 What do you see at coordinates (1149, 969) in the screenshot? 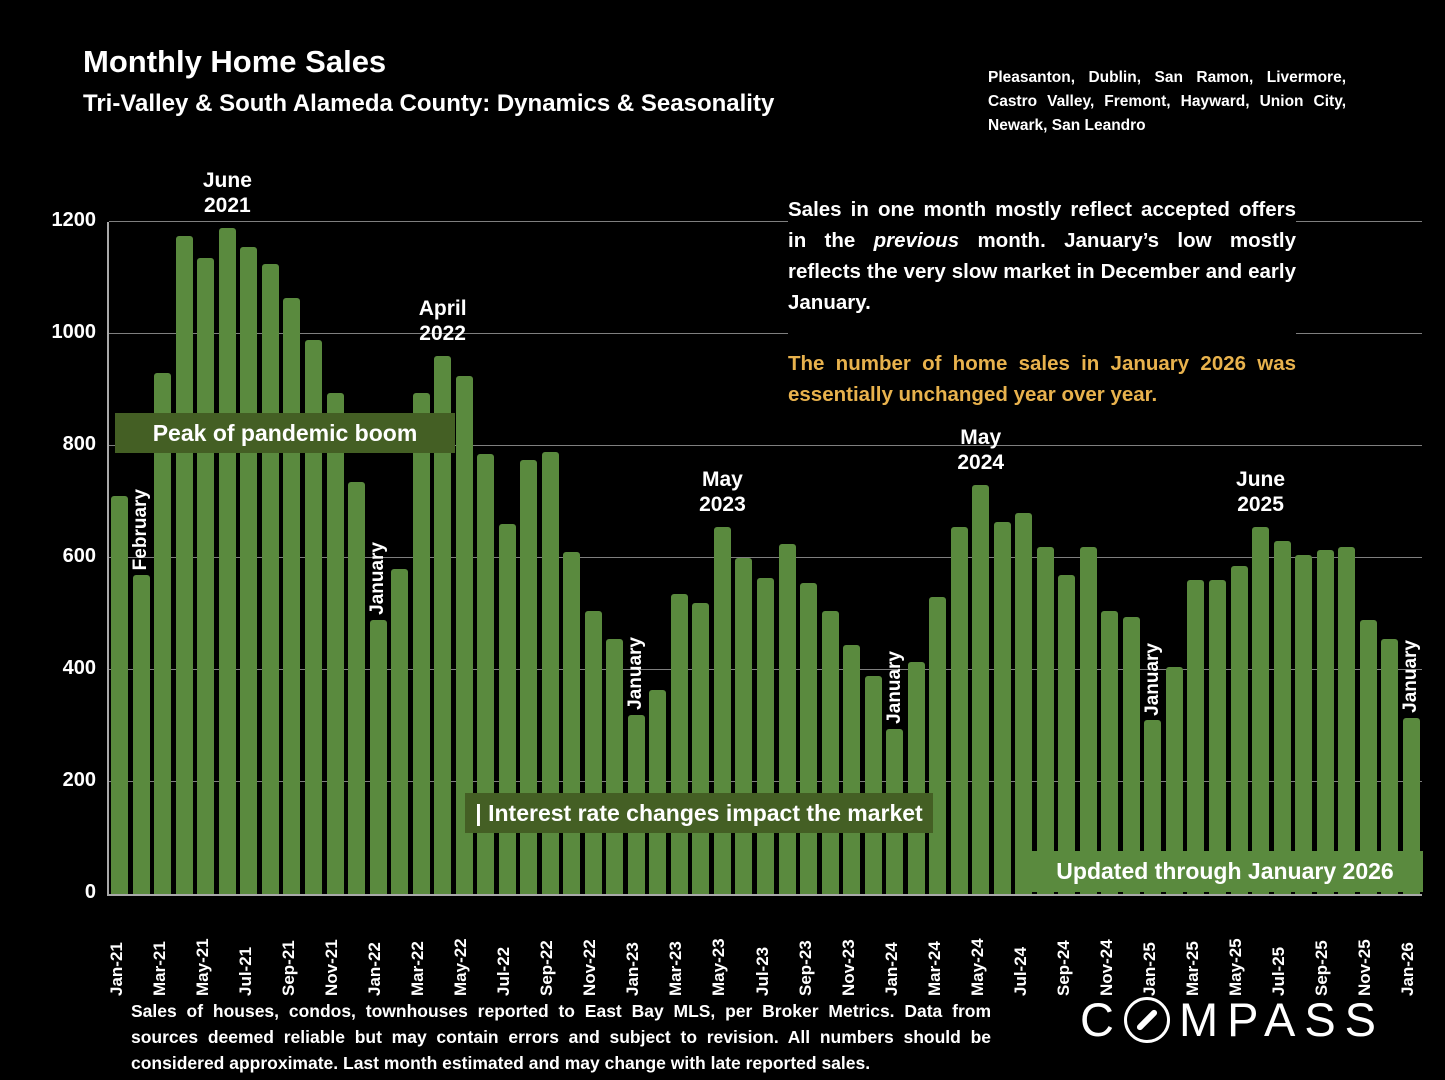
I see `x-axis-label-Jan-25: Jan-25` at bounding box center [1149, 969].